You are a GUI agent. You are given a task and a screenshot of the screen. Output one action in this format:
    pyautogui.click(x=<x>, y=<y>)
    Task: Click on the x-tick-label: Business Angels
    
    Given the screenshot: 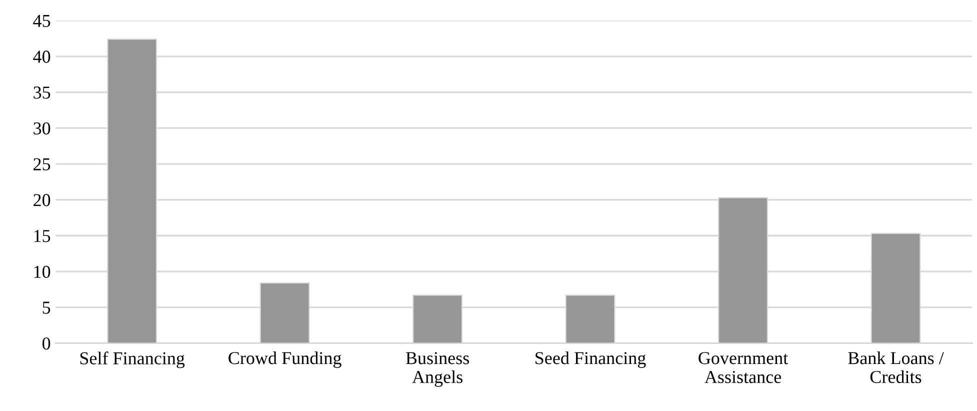 What is the action you would take?
    pyautogui.click(x=437, y=369)
    